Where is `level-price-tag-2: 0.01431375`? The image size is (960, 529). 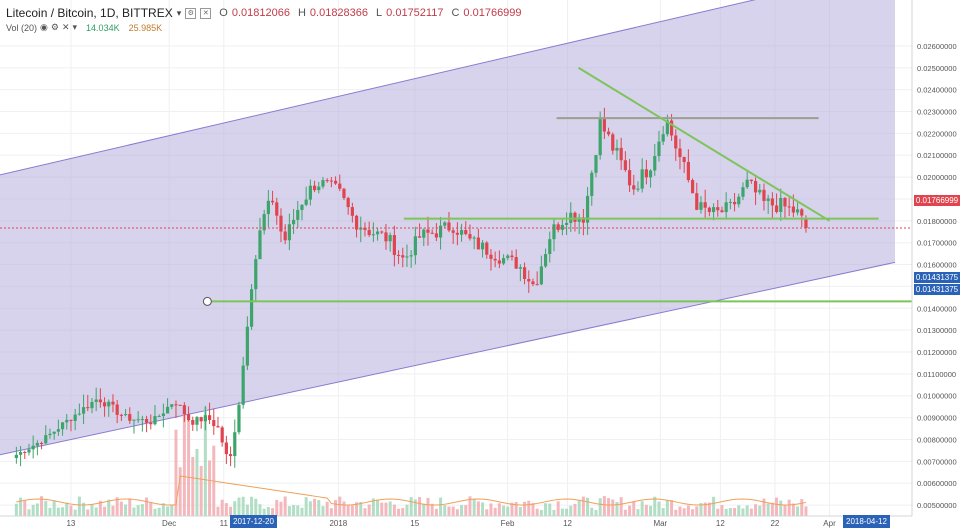
level-price-tag-2: 0.01431375 is located at coordinates (937, 289).